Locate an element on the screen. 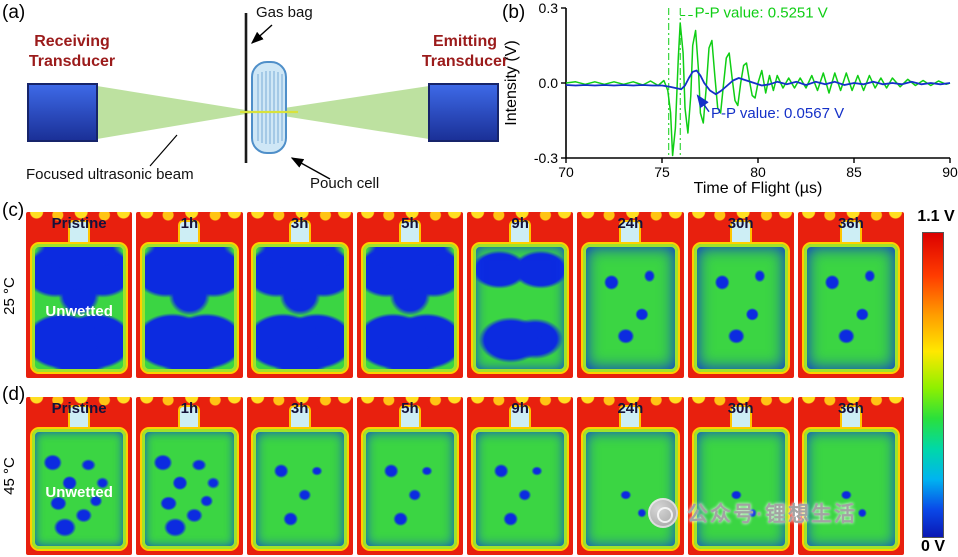  heatmap-tile-9h: 9h is located at coordinates (520, 476).